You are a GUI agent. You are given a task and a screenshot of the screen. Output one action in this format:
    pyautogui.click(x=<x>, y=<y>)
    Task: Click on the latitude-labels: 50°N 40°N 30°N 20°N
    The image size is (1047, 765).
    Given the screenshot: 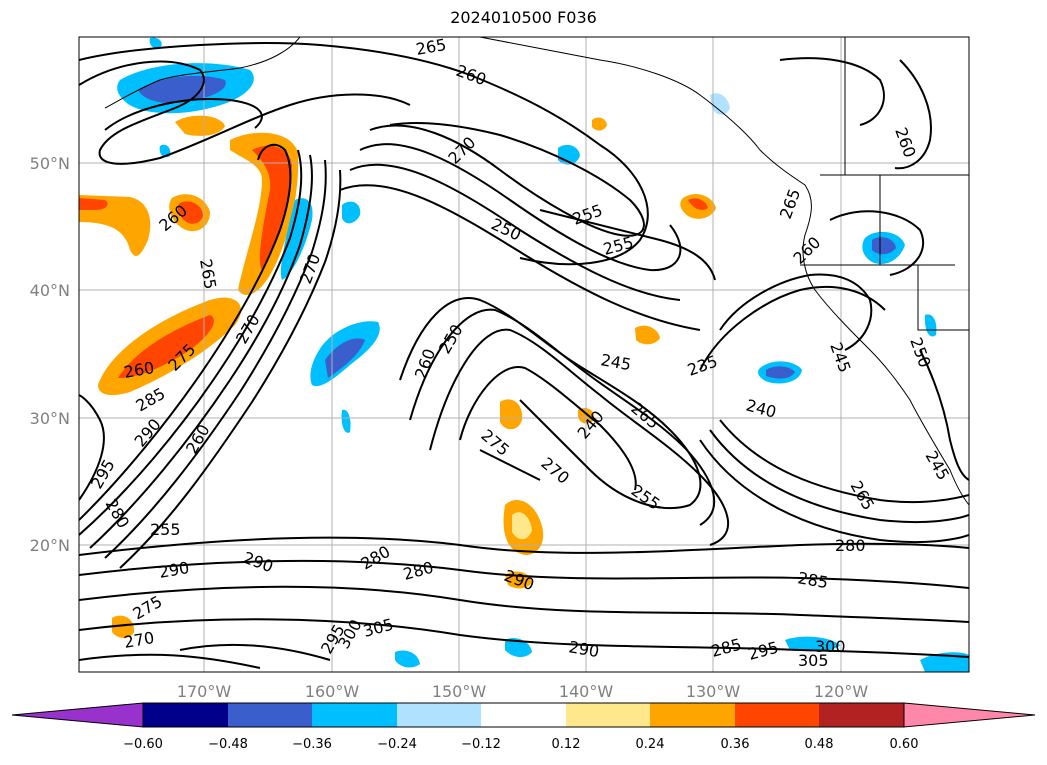 What is the action you would take?
    pyautogui.click(x=50, y=354)
    